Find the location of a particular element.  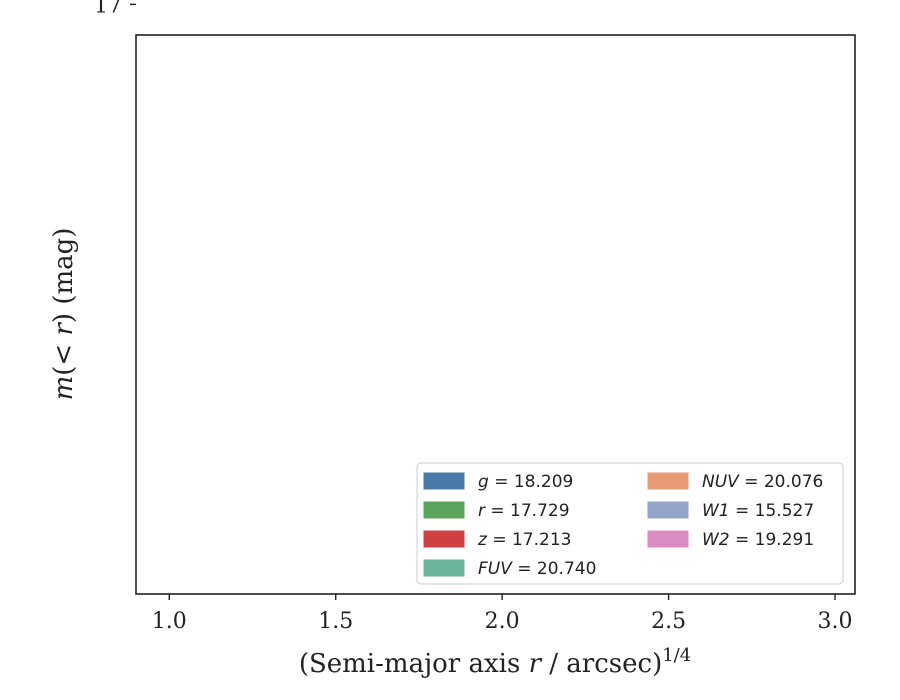

x-axis-ticks: 1.0 1.5 2.0 2.5 3.0 is located at coordinates (502, 614).